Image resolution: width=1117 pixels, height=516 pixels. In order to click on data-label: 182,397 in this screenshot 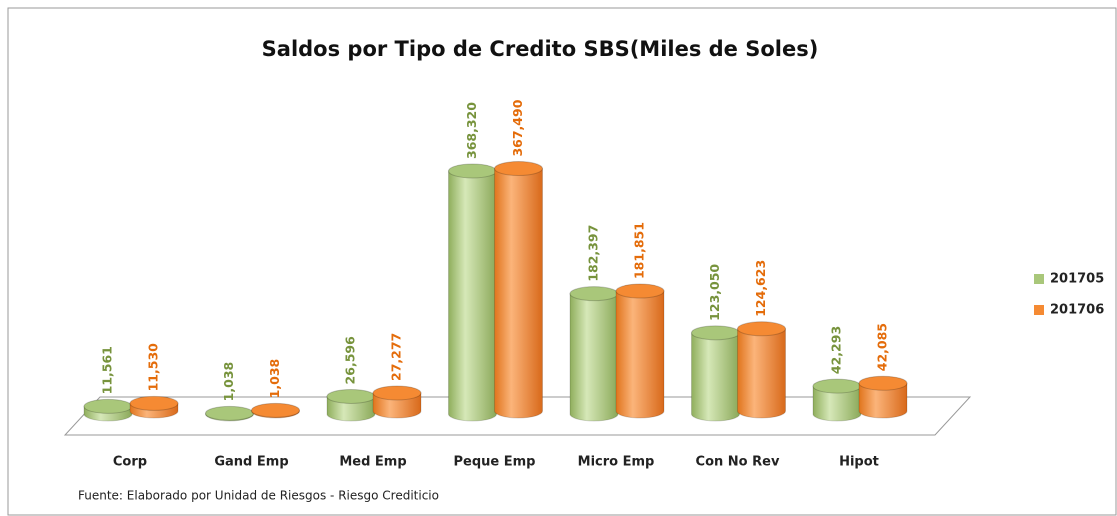, I will do `click(593, 253)`.